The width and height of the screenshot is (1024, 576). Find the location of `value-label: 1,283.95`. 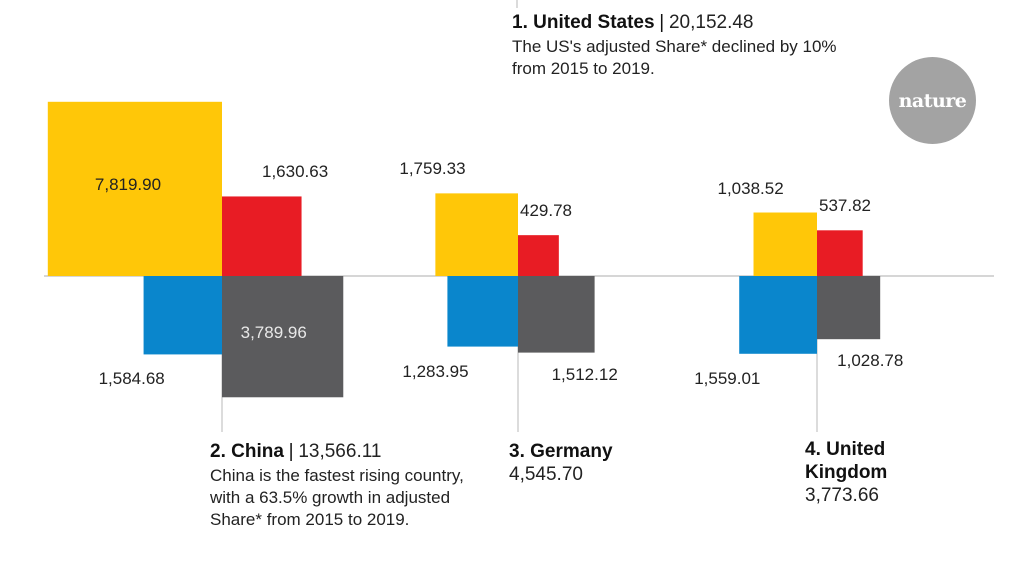

value-label: 1,283.95 is located at coordinates (435, 371).